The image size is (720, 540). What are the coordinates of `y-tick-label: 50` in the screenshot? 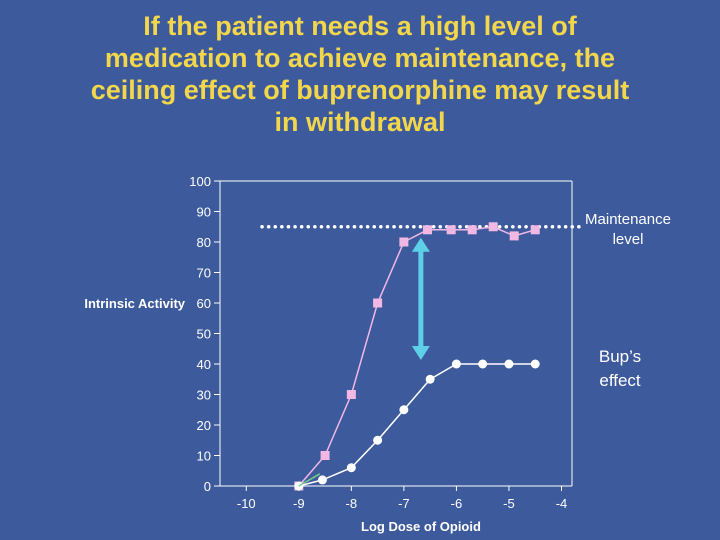 It's located at (204, 334).